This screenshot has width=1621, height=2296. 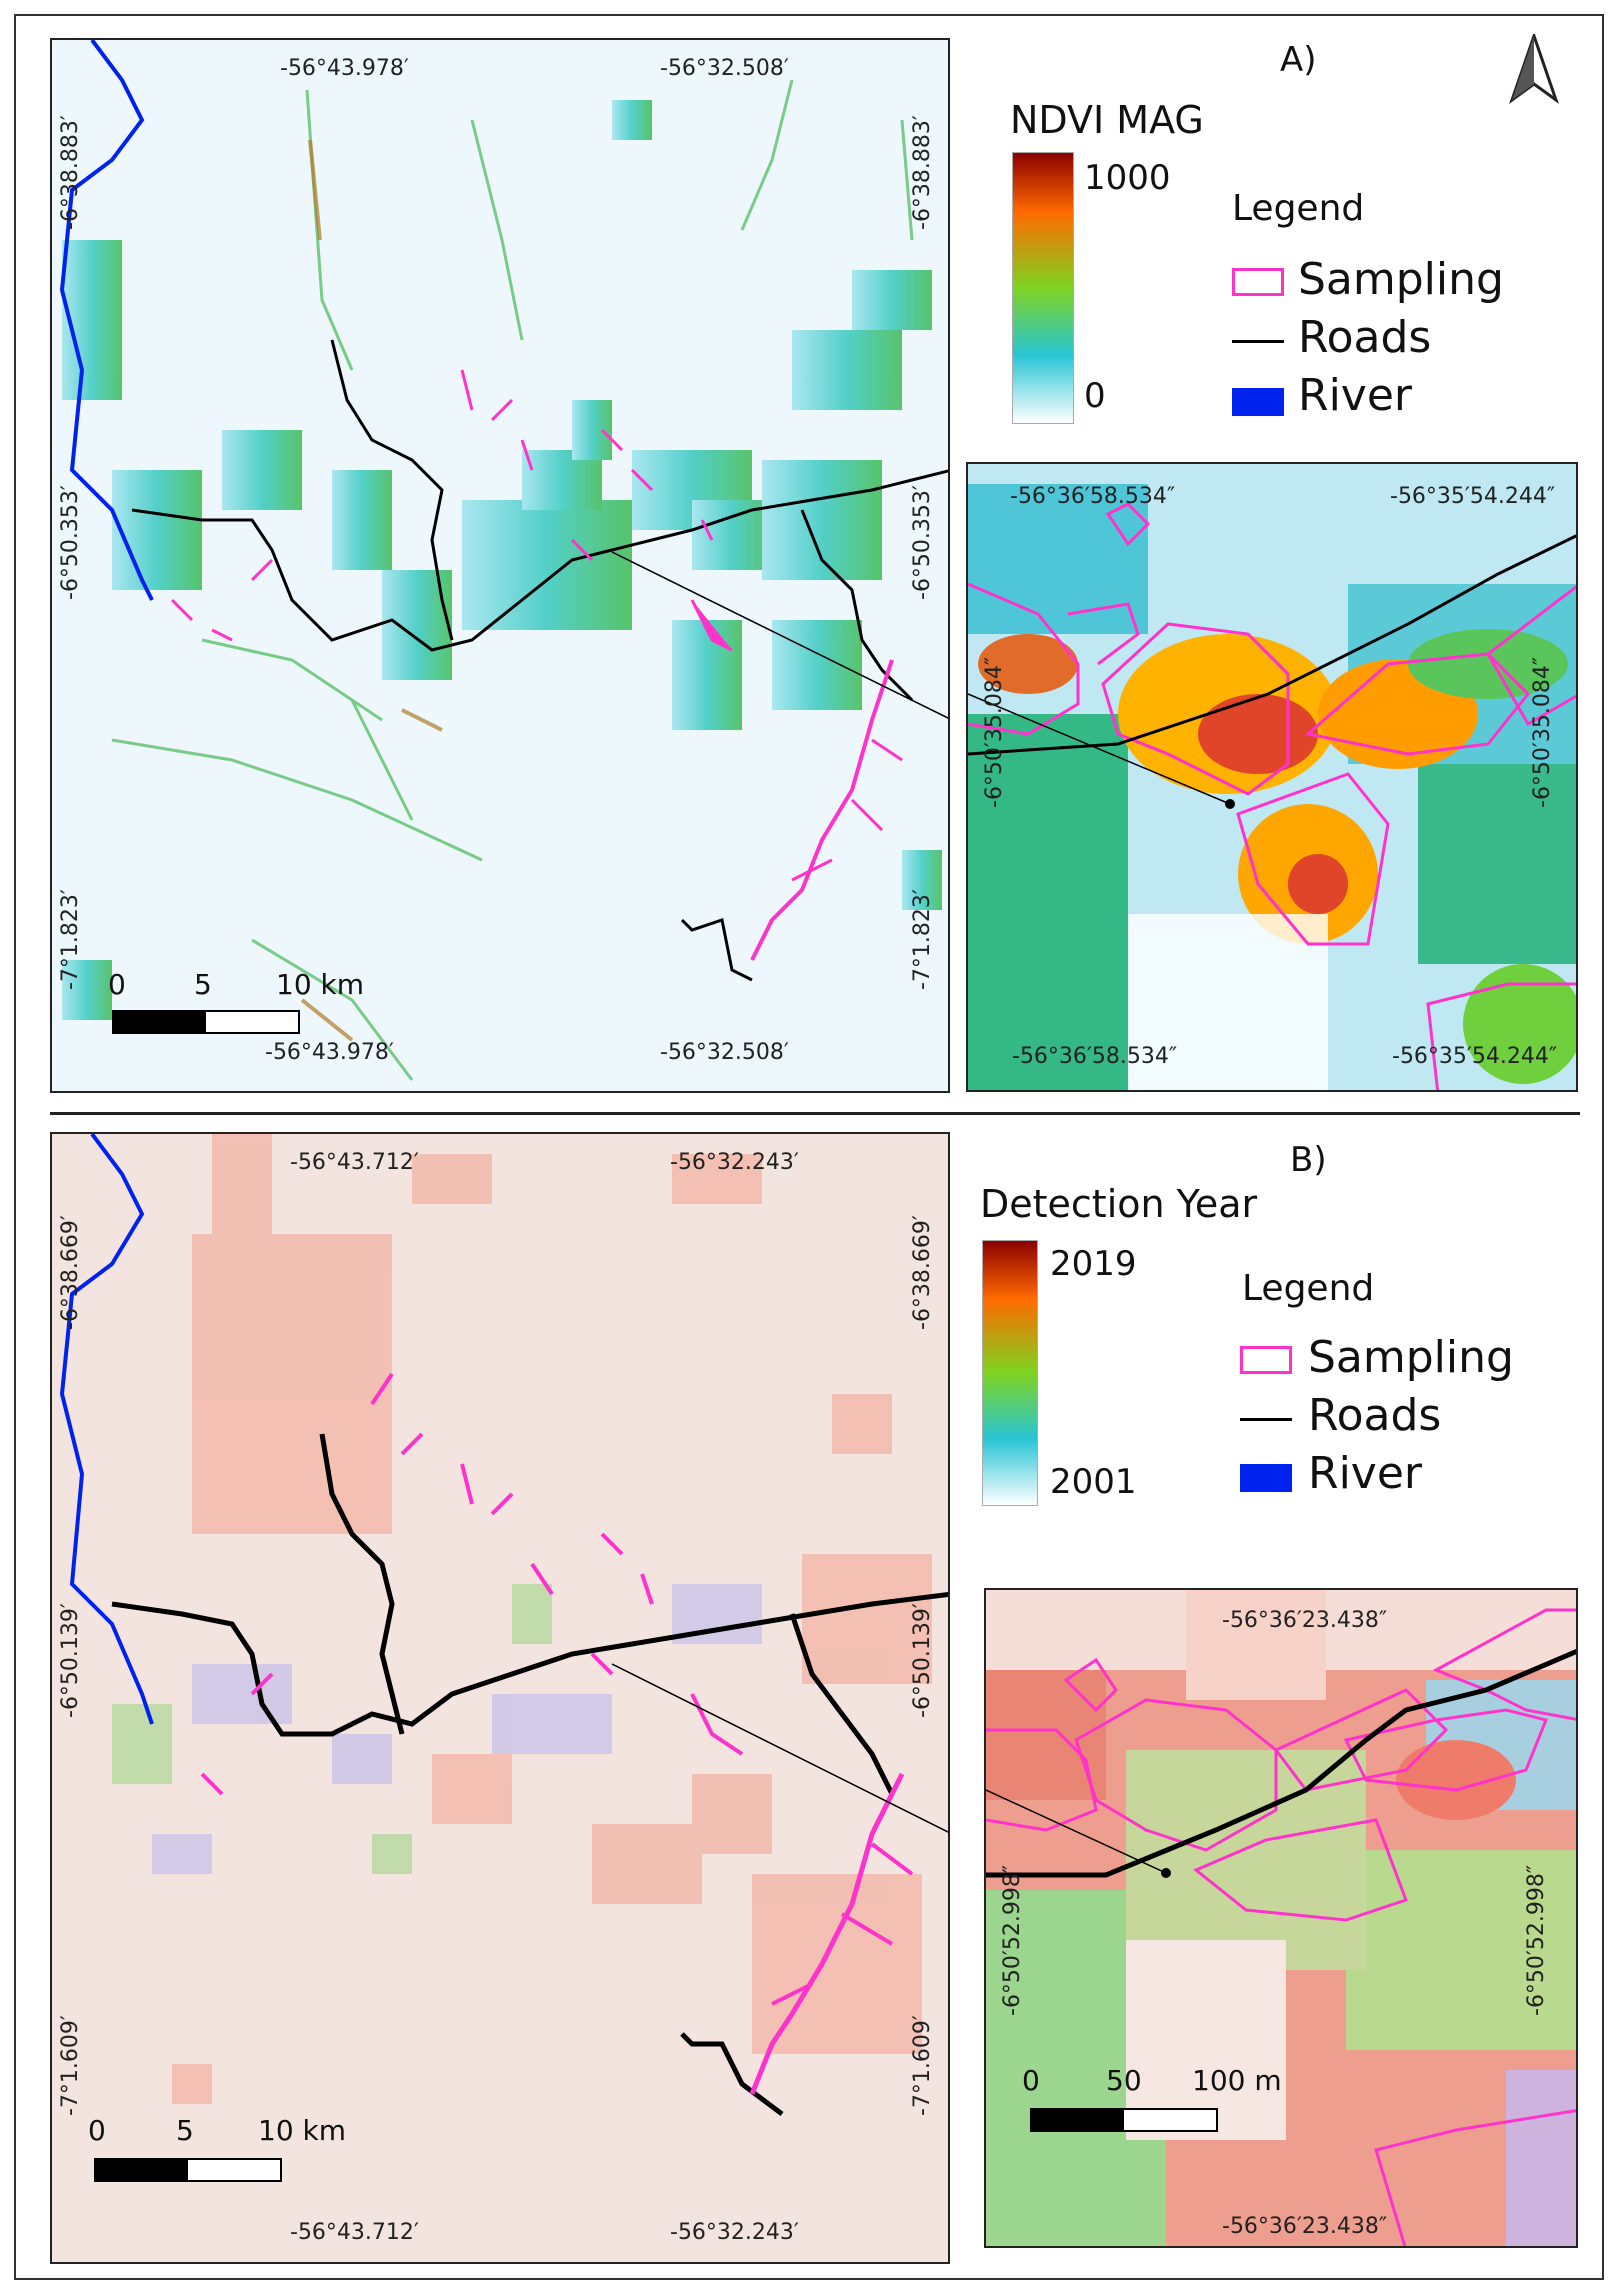 What do you see at coordinates (344, 68) in the screenshot?
I see `panel-a-top-lon-1: -56°43.978′` at bounding box center [344, 68].